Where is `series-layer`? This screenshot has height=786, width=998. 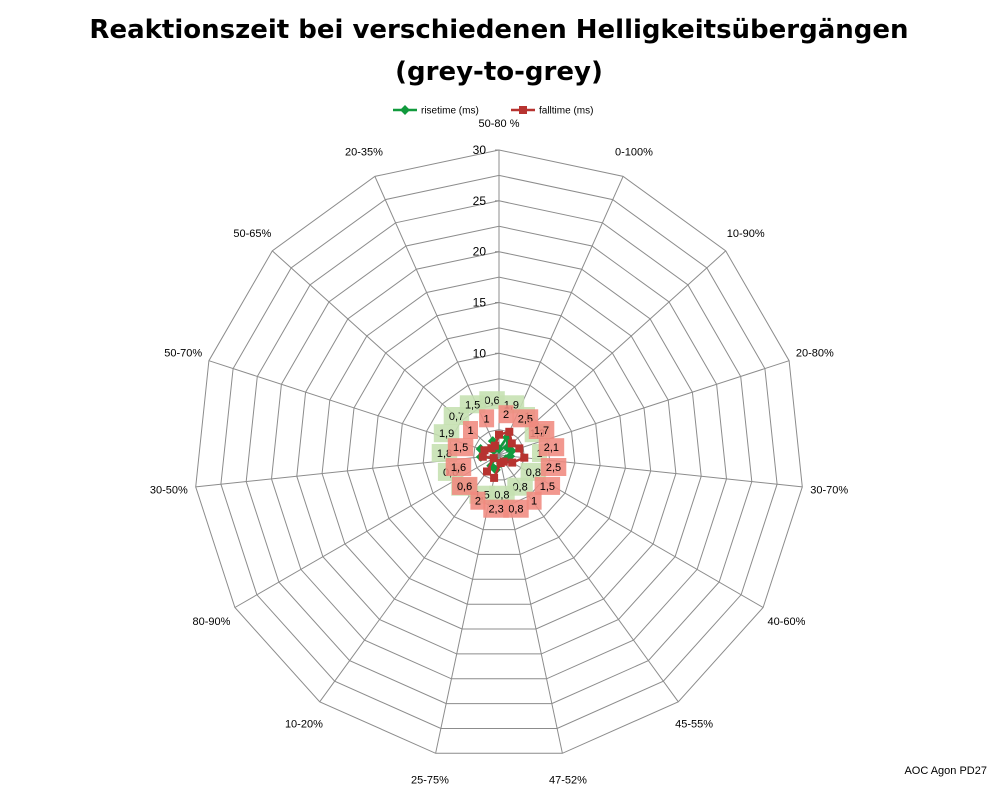
series-layer is located at coordinates (502, 454).